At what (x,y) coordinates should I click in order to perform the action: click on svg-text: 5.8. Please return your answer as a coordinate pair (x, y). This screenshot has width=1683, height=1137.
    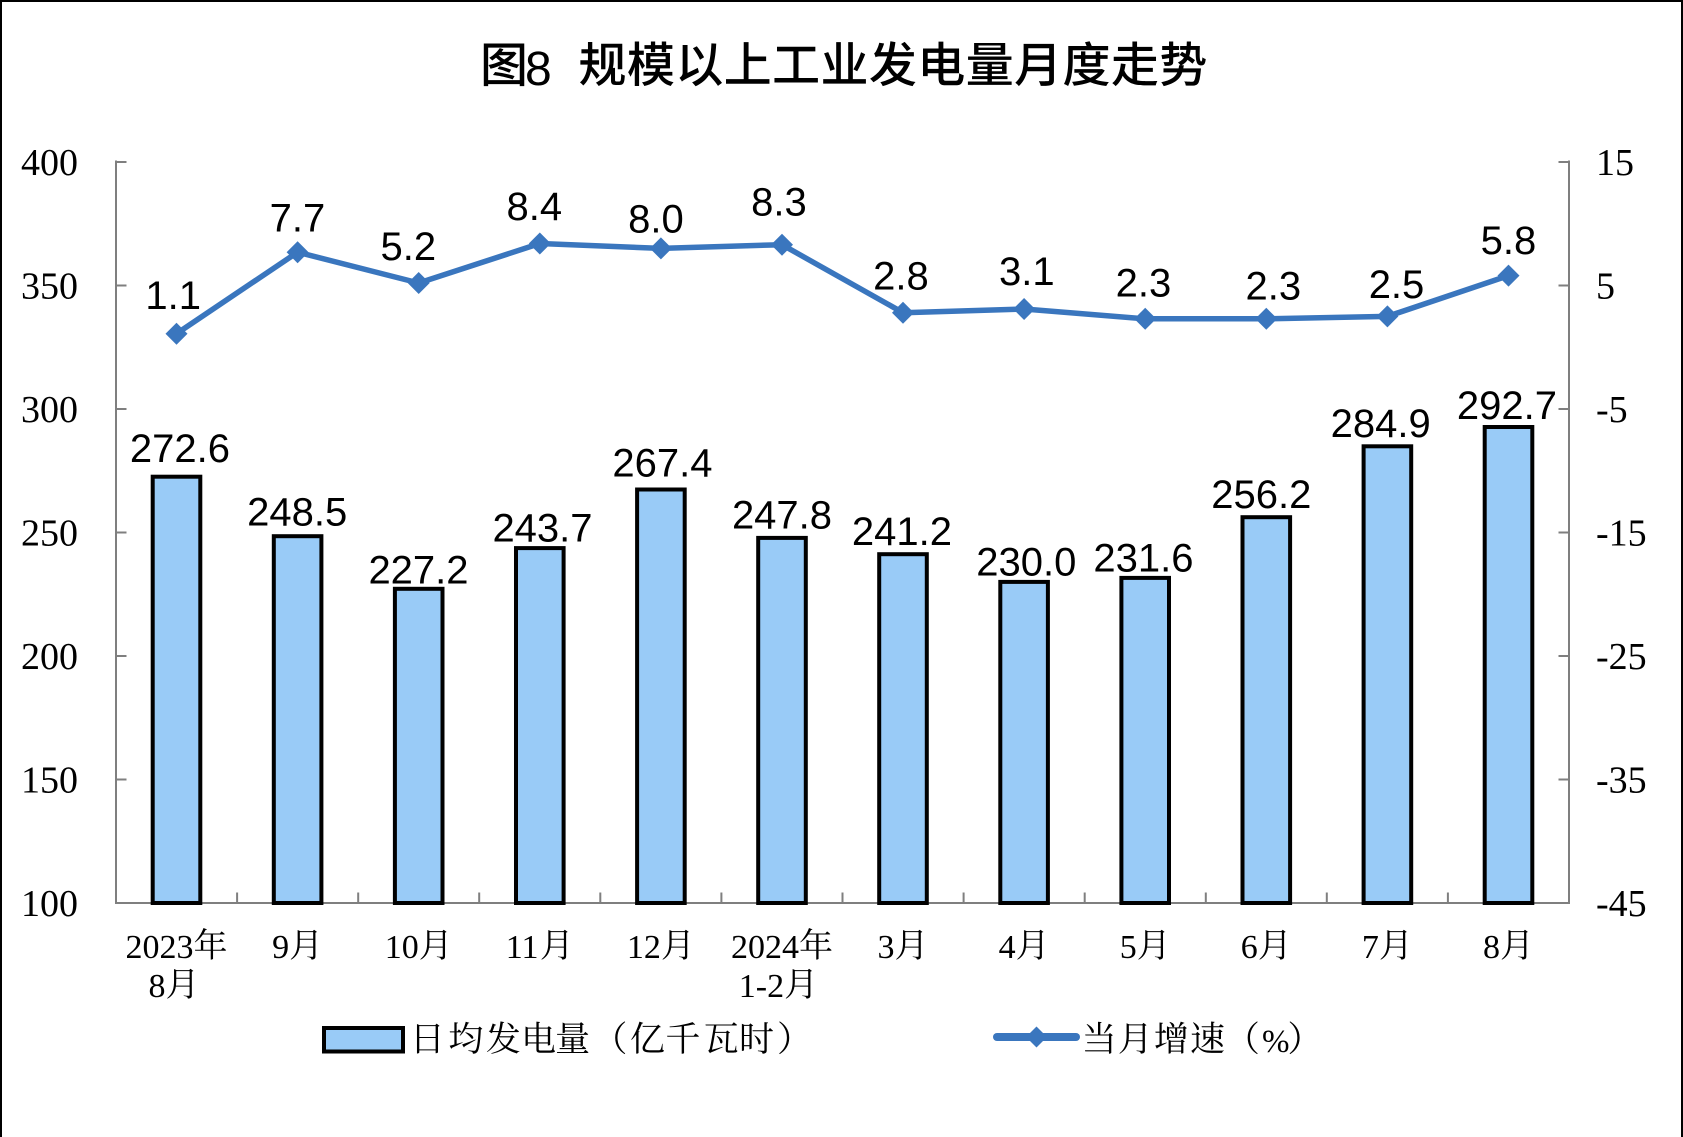
    Looking at the image, I should click on (1509, 241).